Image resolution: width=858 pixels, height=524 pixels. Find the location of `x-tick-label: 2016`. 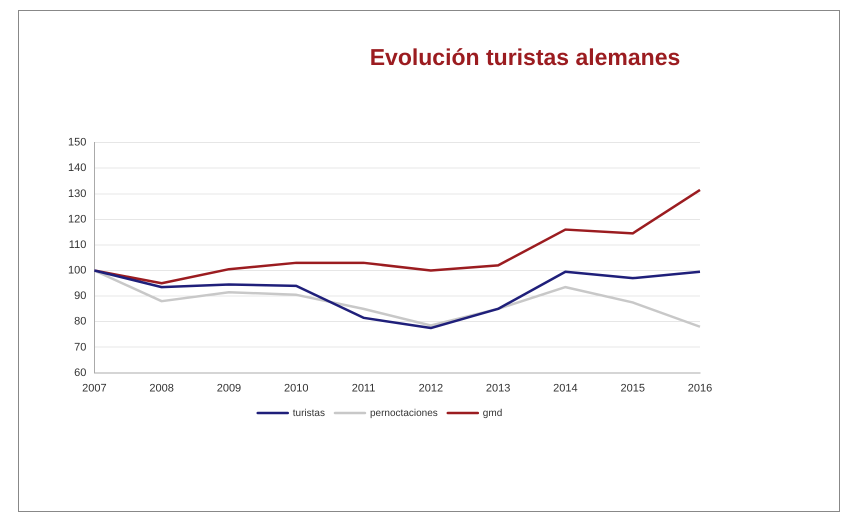

x-tick-label: 2016 is located at coordinates (700, 388).